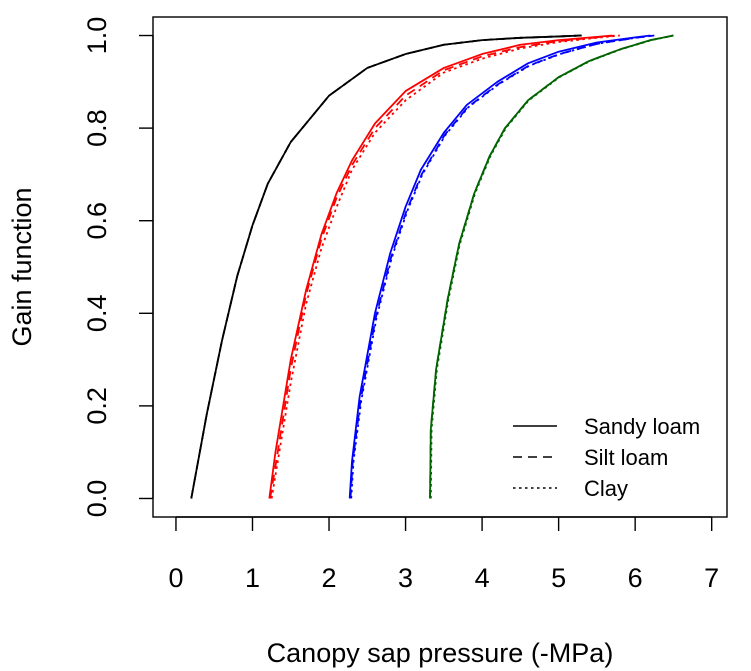 This screenshot has width=751, height=671. Describe the element at coordinates (22, 266) in the screenshot. I see `y-axis-label: Gain function` at that location.